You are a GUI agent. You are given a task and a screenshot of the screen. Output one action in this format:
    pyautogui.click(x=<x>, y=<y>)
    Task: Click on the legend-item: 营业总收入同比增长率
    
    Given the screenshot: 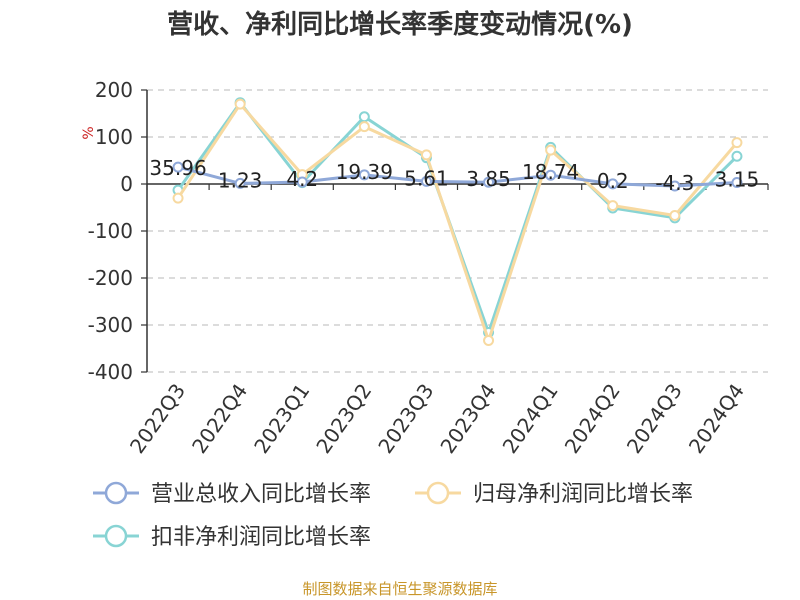 What is the action you would take?
    pyautogui.click(x=232, y=494)
    